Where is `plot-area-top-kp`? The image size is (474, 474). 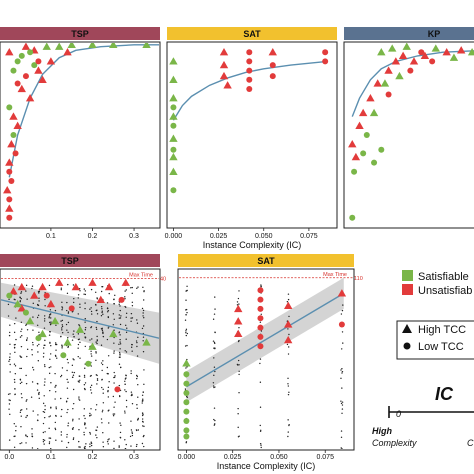 plot-area-top-kp is located at coordinates (411, 132).